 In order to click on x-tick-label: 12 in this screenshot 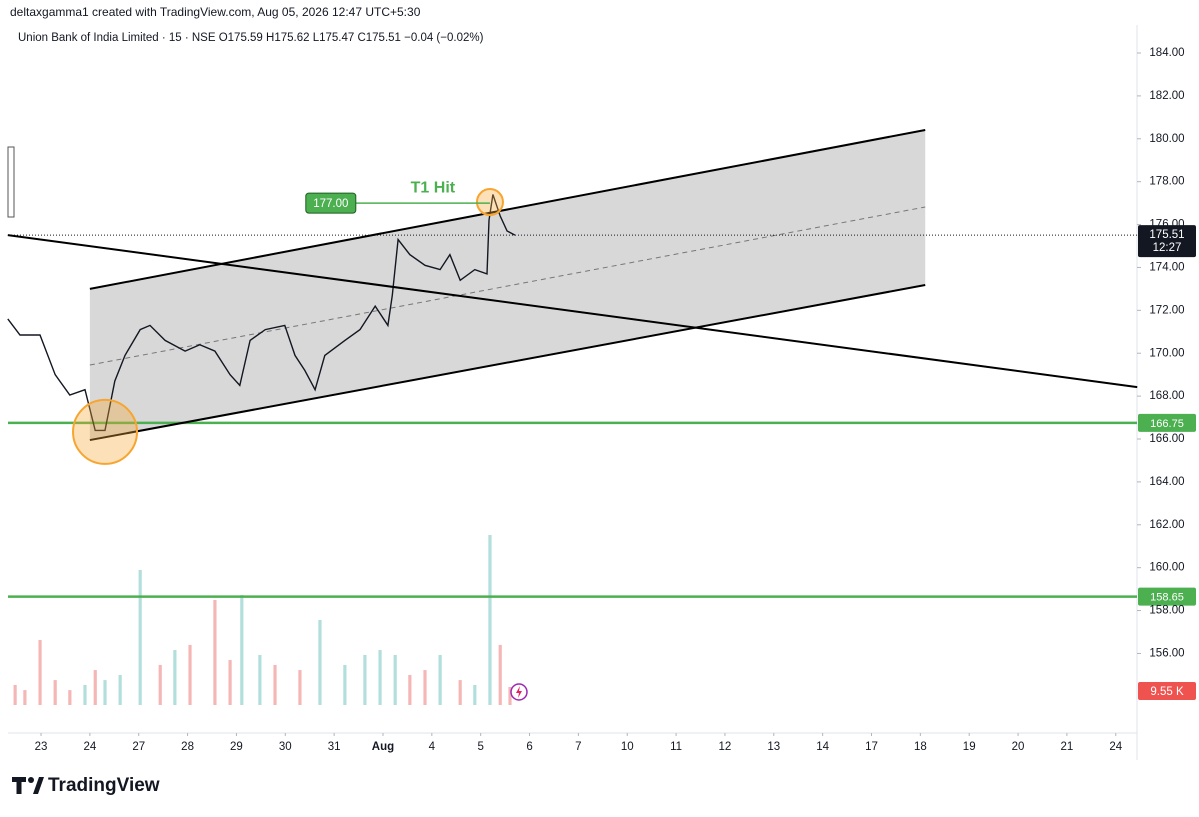, I will do `click(725, 747)`.